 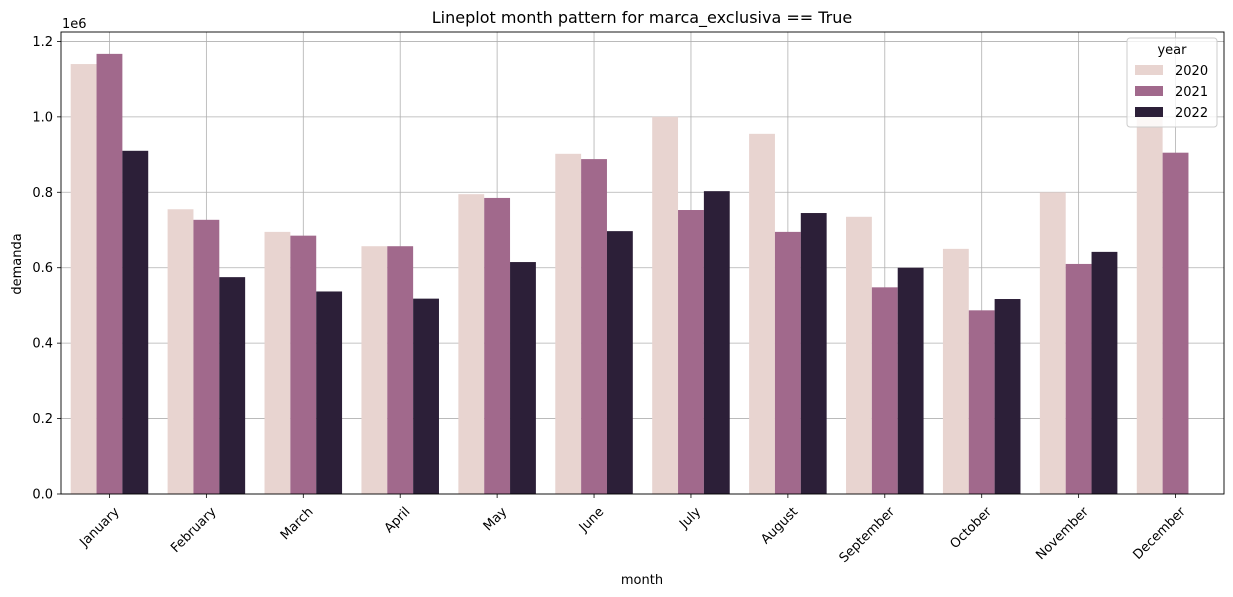 I want to click on x-tick-label: October, so click(x=972, y=528).